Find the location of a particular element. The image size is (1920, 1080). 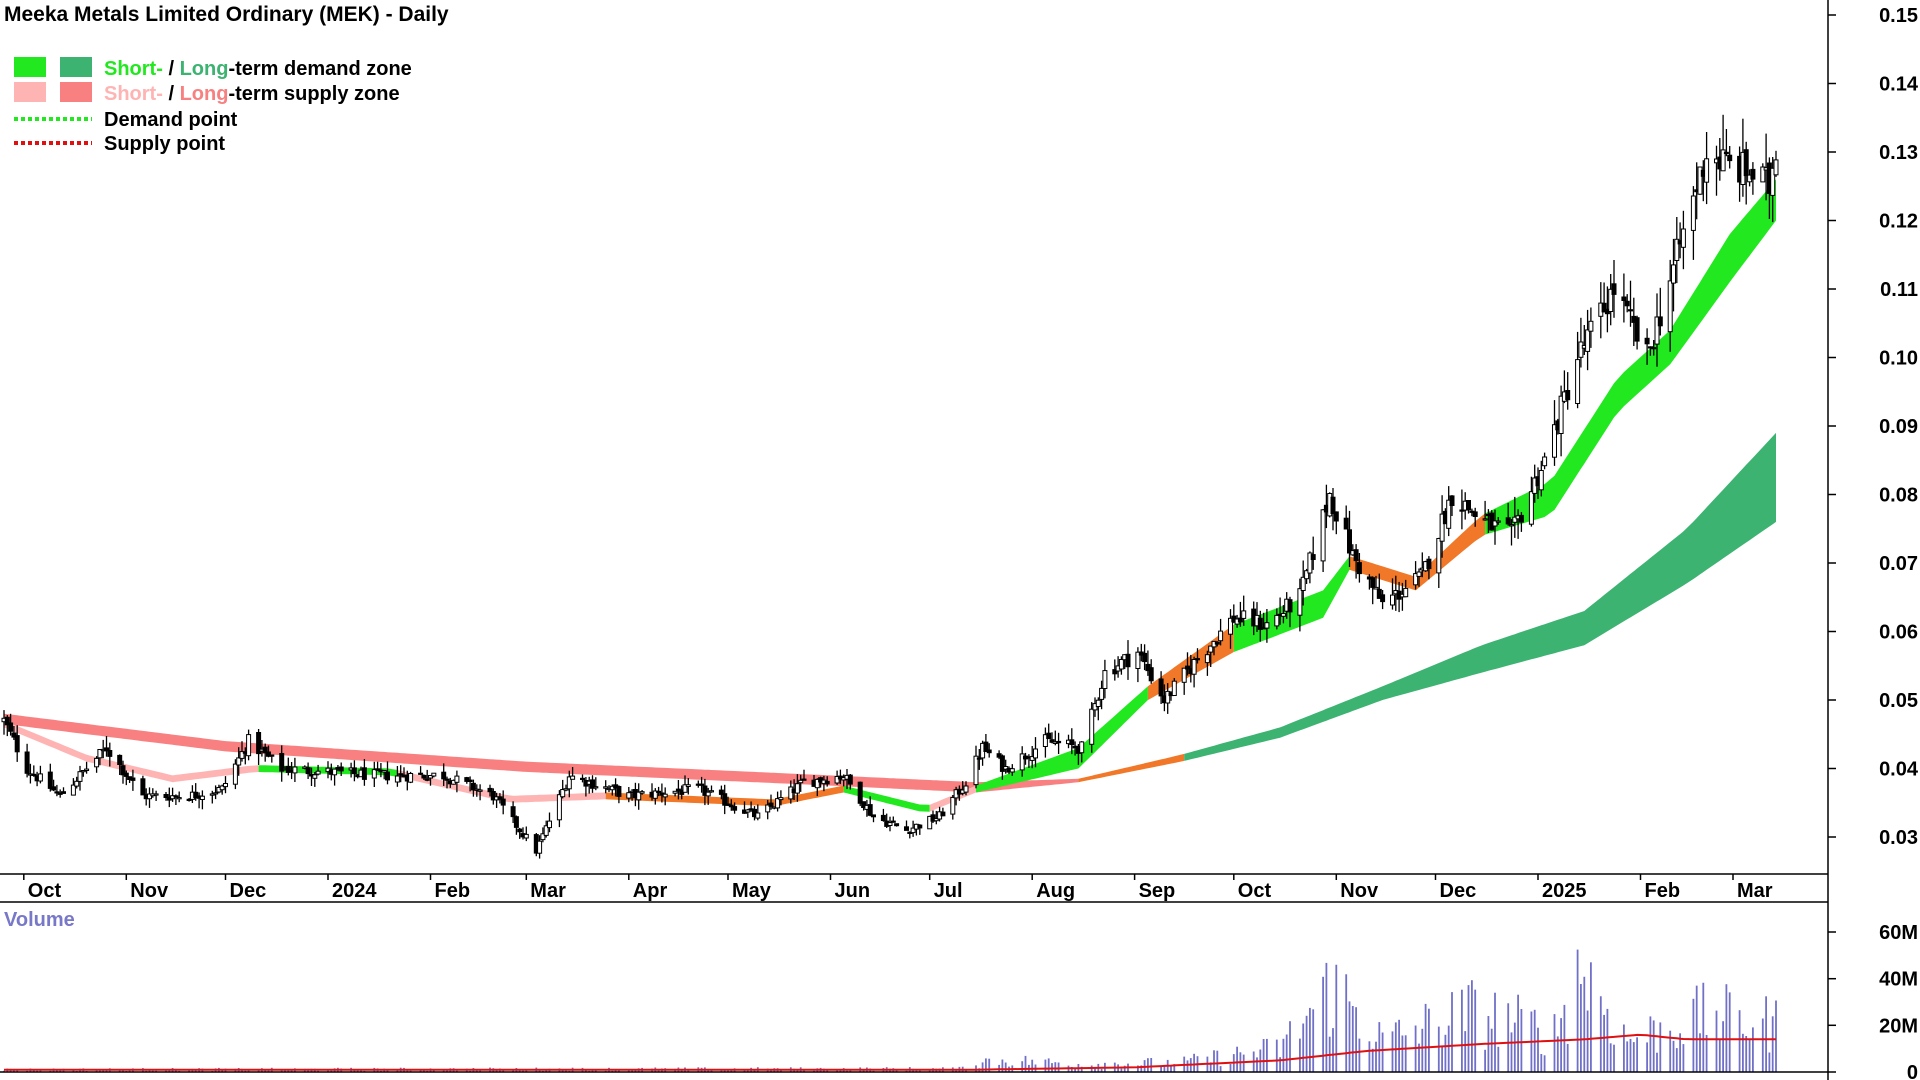

date-tick-label: 2025 is located at coordinates (1564, 891).